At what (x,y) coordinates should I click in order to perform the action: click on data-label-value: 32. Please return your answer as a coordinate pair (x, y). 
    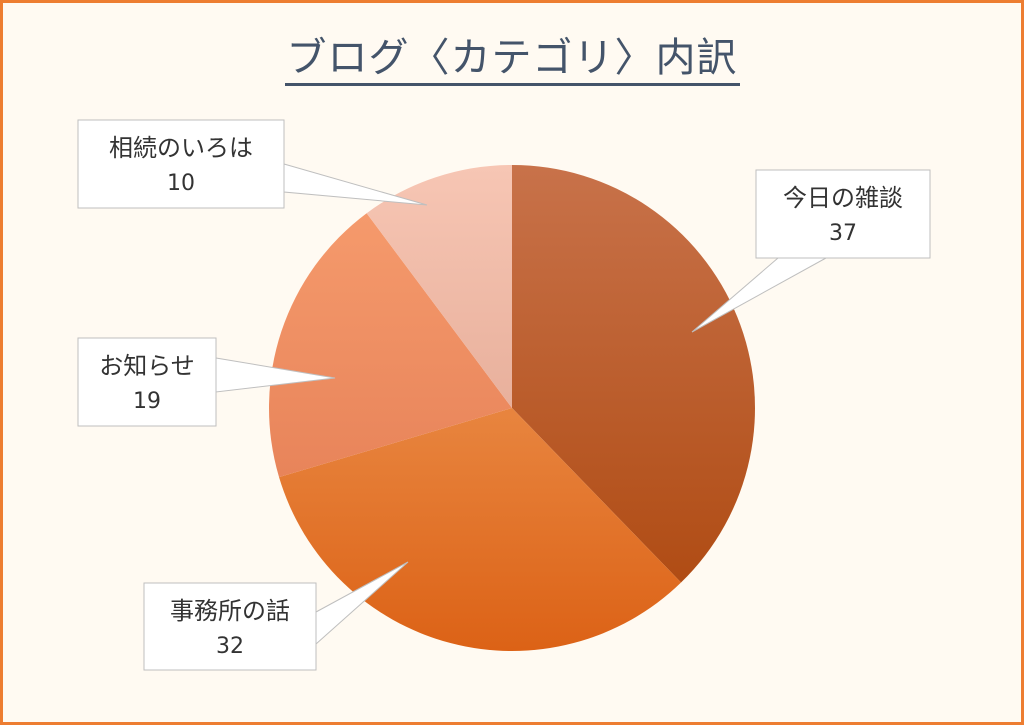
    Looking at the image, I should click on (230, 646).